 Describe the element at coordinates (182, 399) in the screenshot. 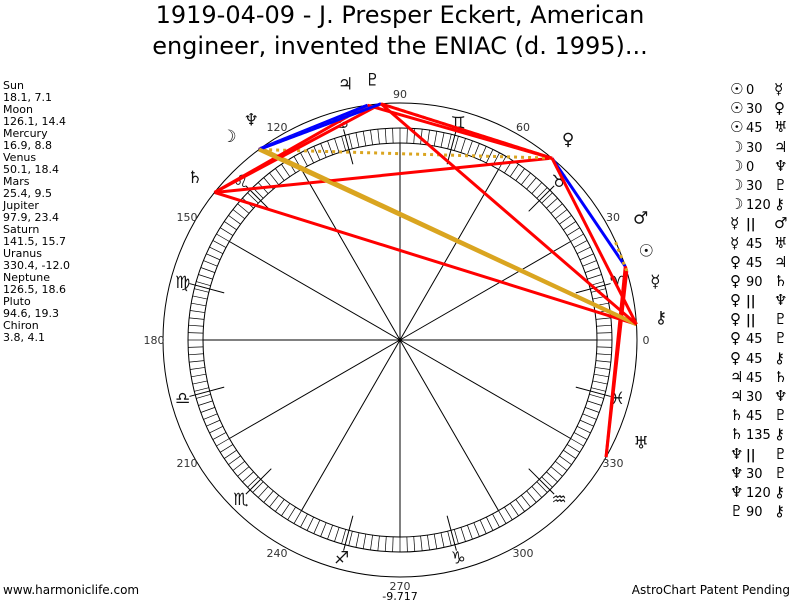

I see `zodiac-sign-icon: ♎` at that location.